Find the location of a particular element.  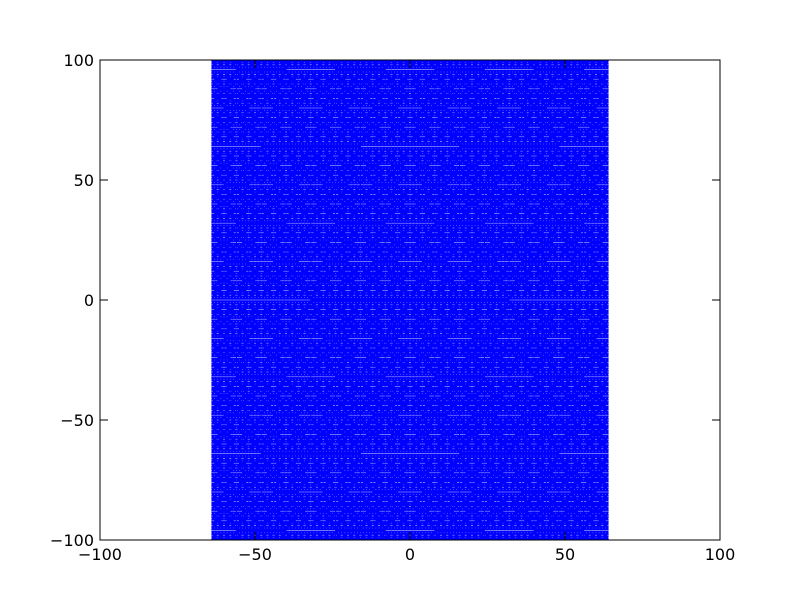

y-tick-label: 50 is located at coordinates (84, 180).